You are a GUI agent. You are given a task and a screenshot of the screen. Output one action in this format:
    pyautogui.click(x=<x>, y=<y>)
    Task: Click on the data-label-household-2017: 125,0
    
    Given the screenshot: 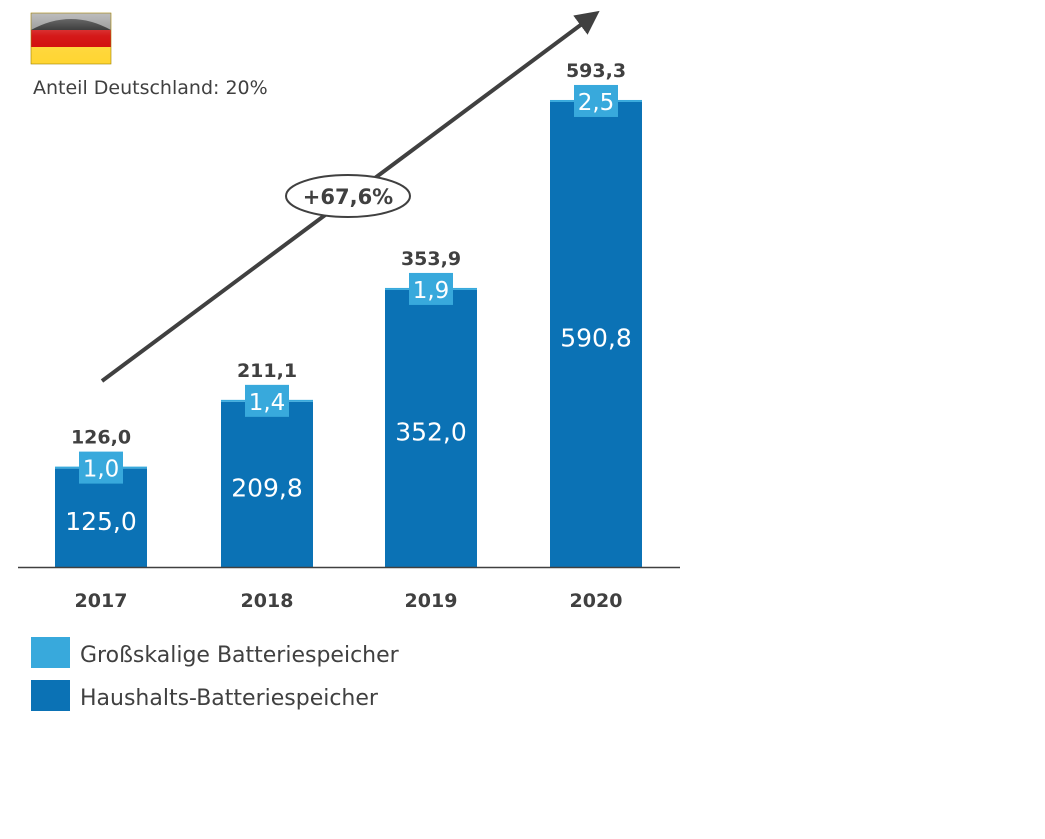 What is the action you would take?
    pyautogui.click(x=101, y=521)
    